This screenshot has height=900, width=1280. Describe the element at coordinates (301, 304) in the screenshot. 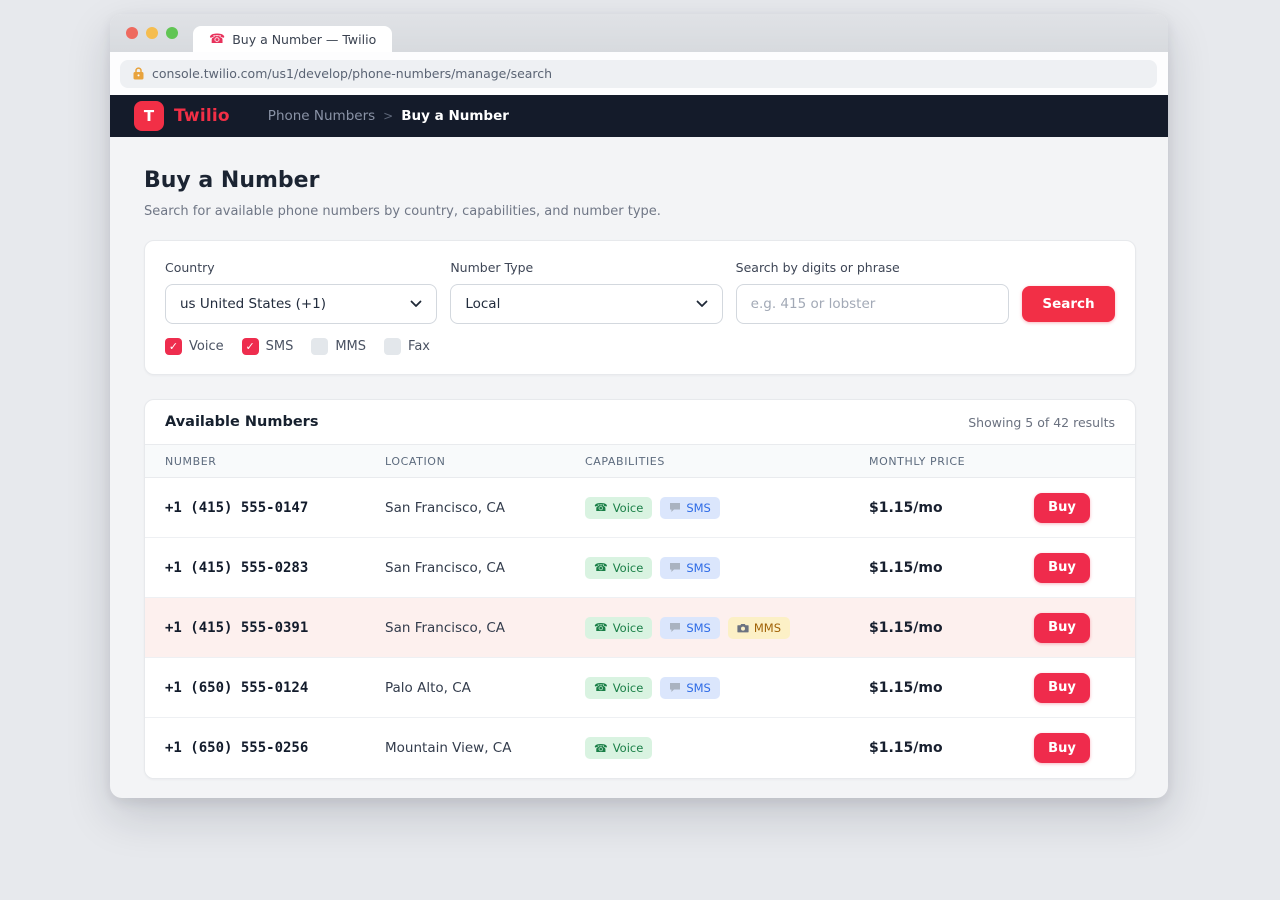

I see `country-select: us United States (+1)` at that location.